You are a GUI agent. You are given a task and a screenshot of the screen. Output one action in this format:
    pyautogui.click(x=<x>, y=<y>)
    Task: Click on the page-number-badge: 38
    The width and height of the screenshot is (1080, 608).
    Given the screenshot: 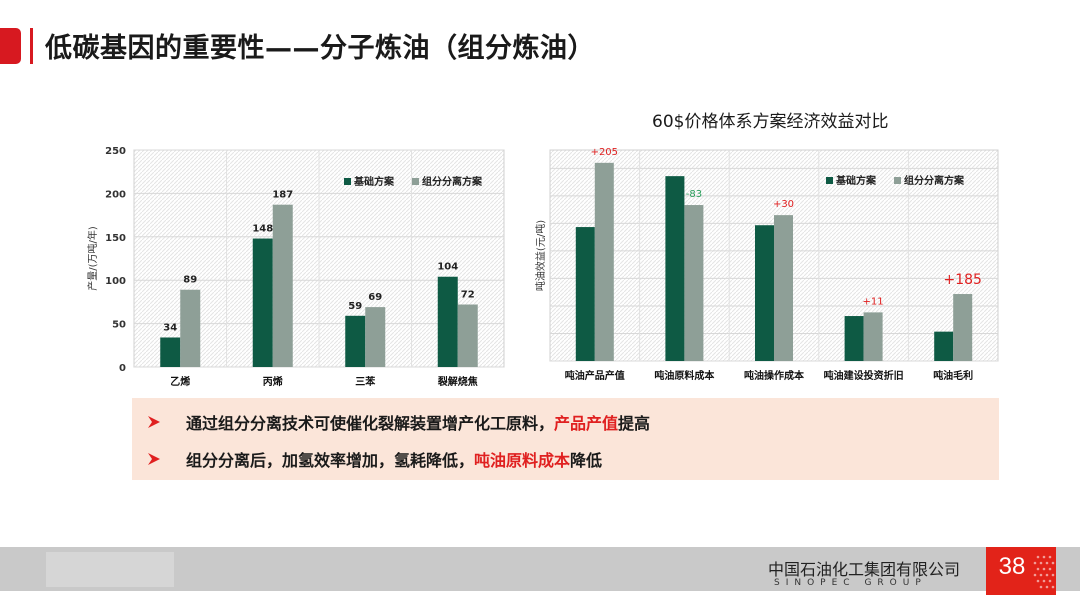 What is the action you would take?
    pyautogui.click(x=1021, y=571)
    